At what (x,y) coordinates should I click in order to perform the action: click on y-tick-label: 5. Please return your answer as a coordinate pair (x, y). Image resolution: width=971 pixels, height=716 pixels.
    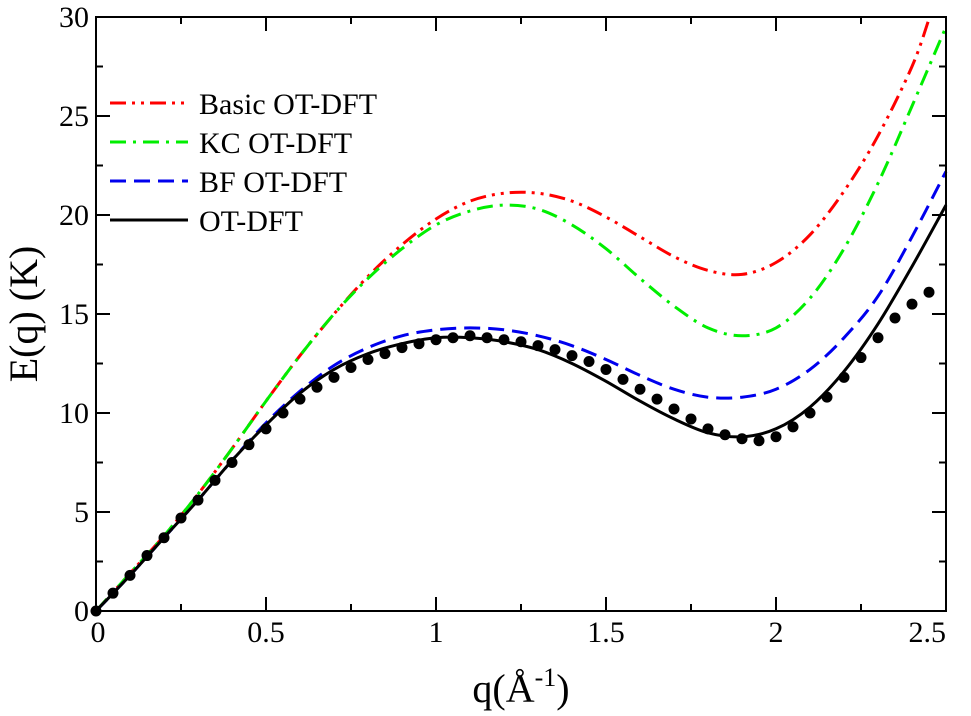
    Looking at the image, I should click on (81, 512).